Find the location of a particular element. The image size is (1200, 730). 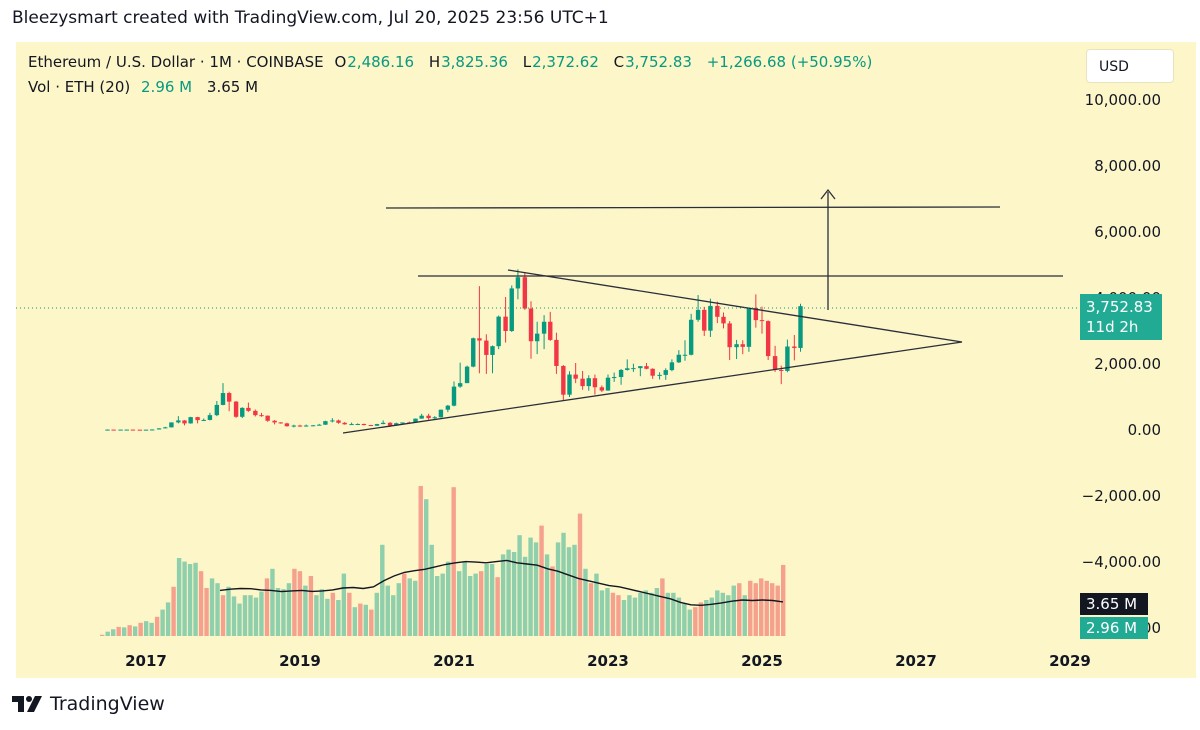

tradingview-logo-icon is located at coordinates (27, 704).